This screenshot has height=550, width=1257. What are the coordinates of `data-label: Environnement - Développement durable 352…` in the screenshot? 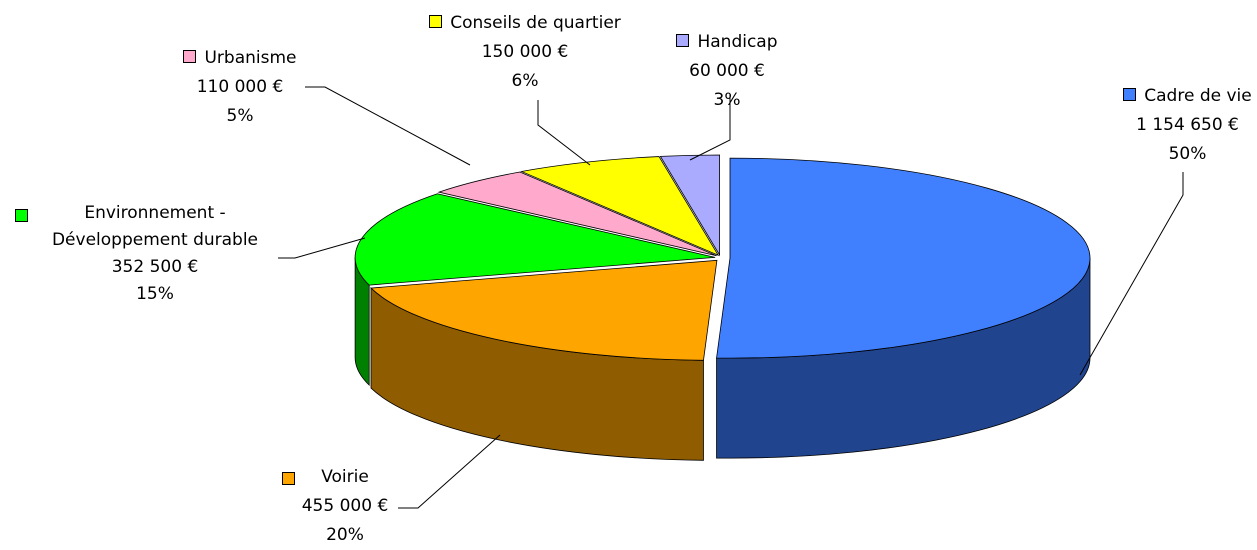 It's located at (145, 254).